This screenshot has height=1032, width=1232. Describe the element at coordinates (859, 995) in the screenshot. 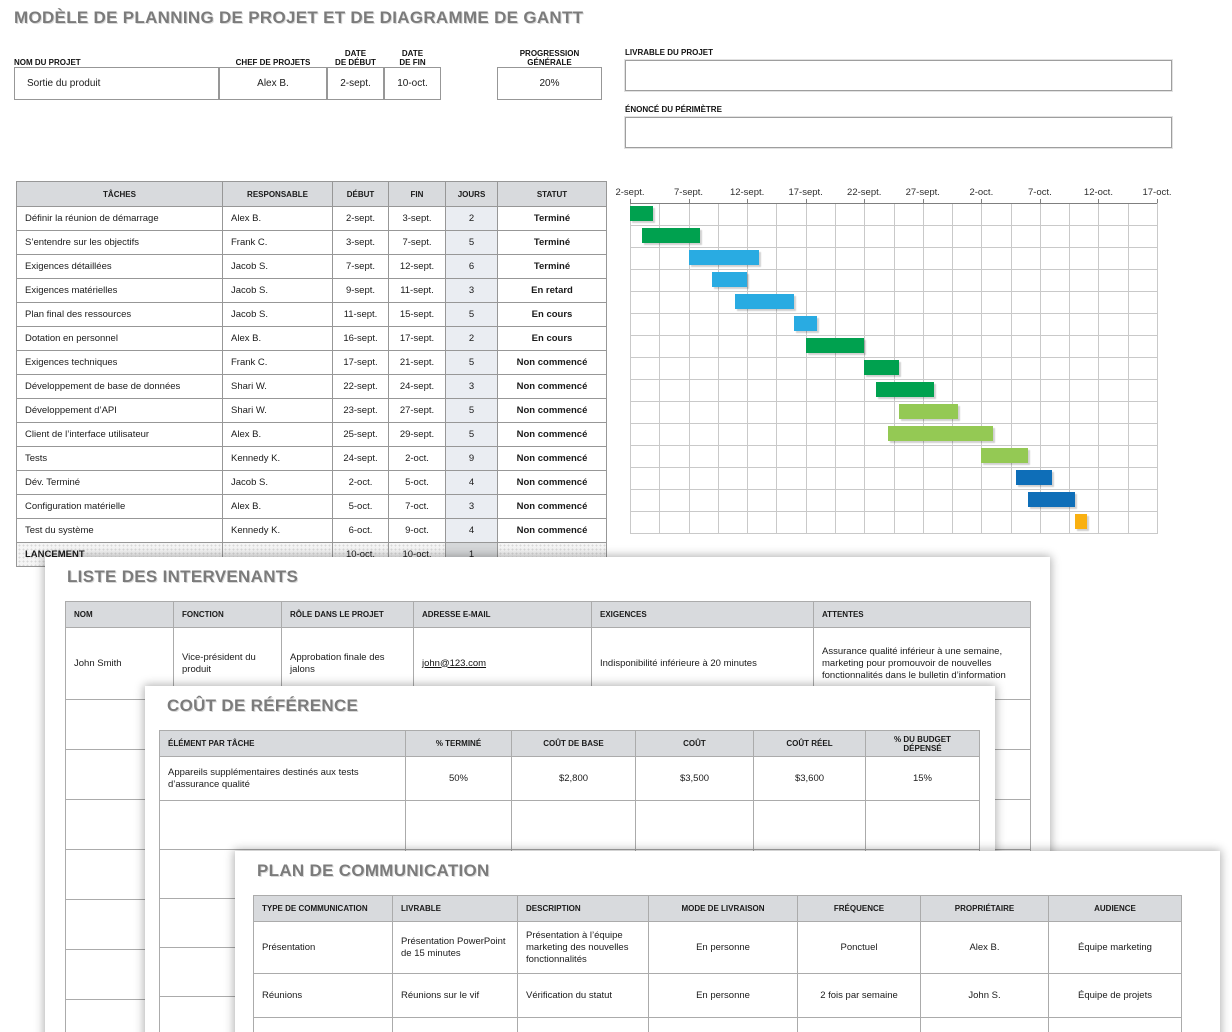

I see `comm-table-cell: 2 fois par semaine` at that location.